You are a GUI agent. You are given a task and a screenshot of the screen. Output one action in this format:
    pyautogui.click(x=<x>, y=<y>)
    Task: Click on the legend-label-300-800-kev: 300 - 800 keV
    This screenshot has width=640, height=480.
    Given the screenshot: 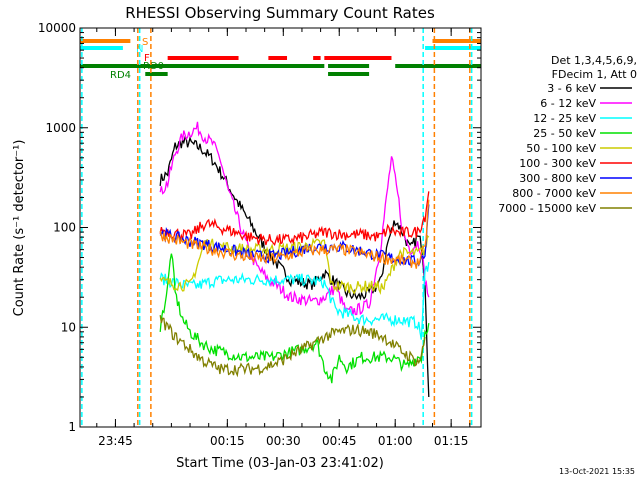 What is the action you would take?
    pyautogui.click(x=557, y=178)
    